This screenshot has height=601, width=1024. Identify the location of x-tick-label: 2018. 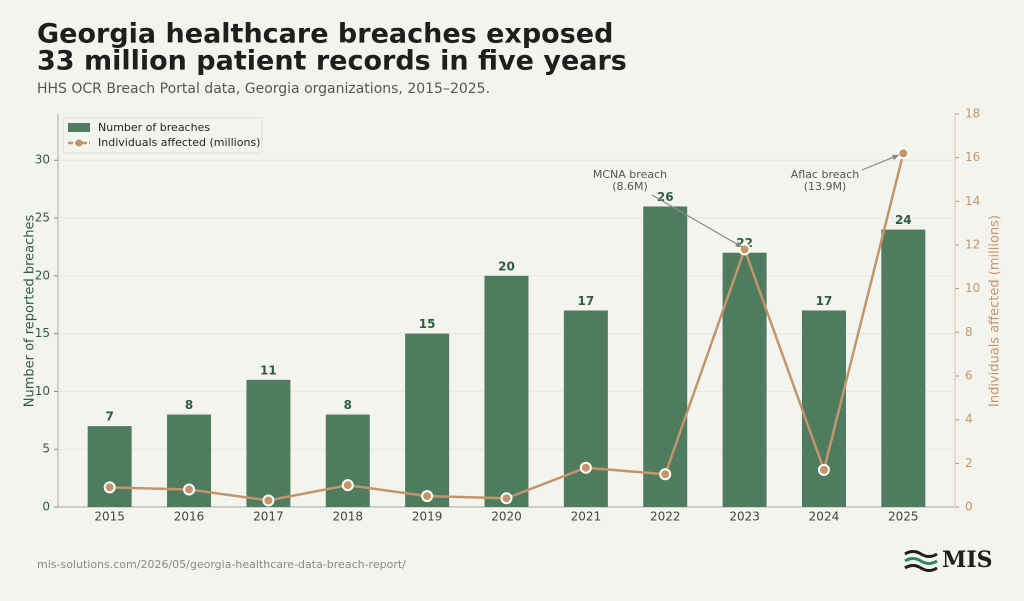
(347, 517).